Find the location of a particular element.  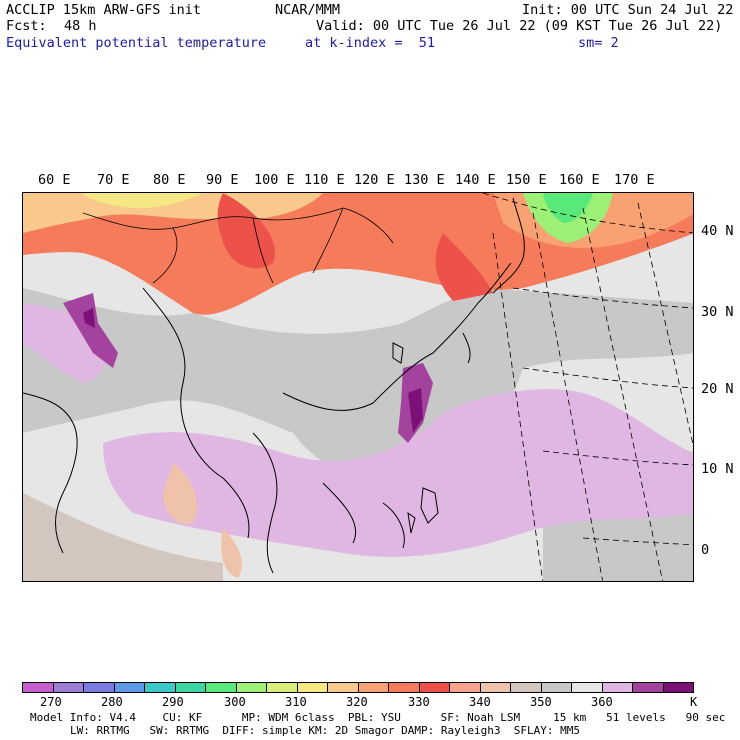

lon-label: 130 E is located at coordinates (424, 180).